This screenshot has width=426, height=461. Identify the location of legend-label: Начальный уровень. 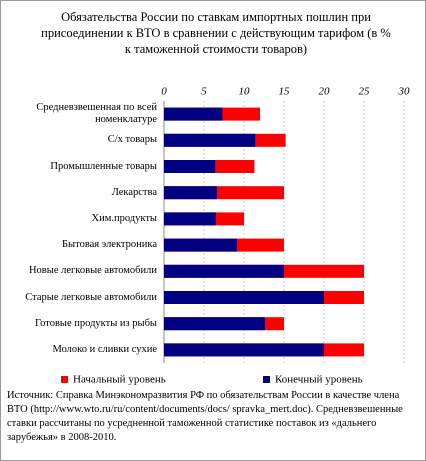
(119, 380).